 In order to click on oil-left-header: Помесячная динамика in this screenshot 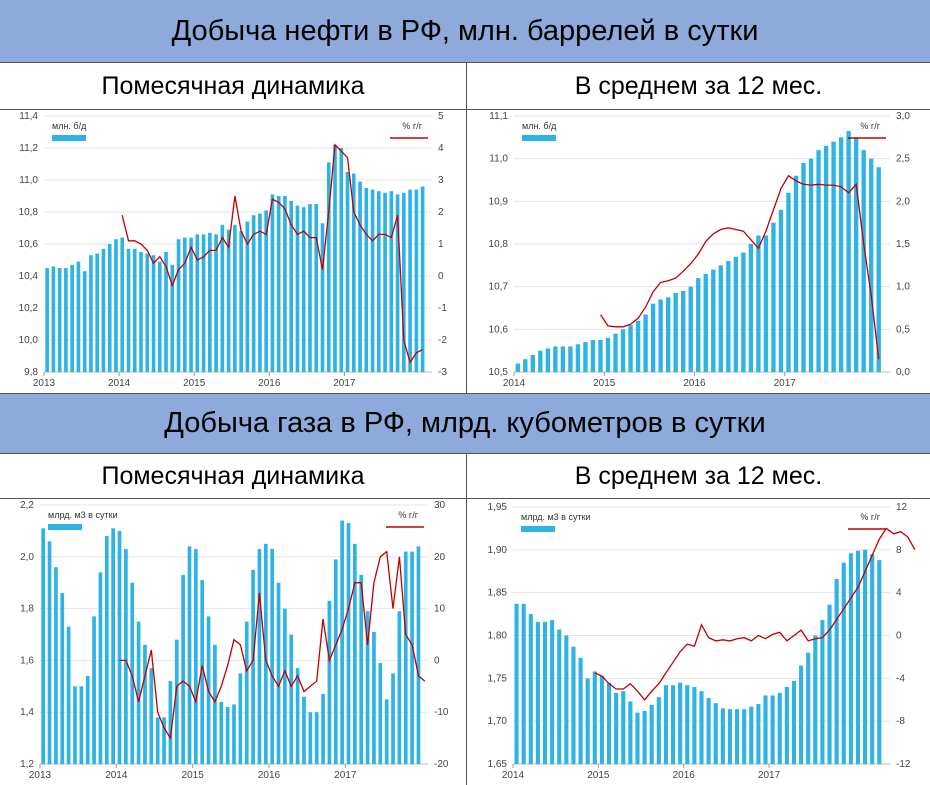, I will do `click(233, 86)`.